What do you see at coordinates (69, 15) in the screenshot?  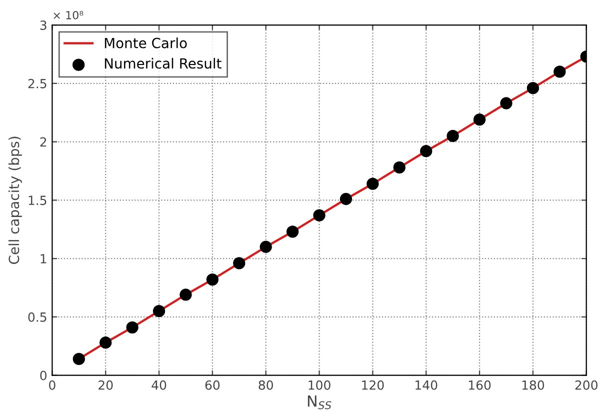 I see `text: × 10⁸` at bounding box center [69, 15].